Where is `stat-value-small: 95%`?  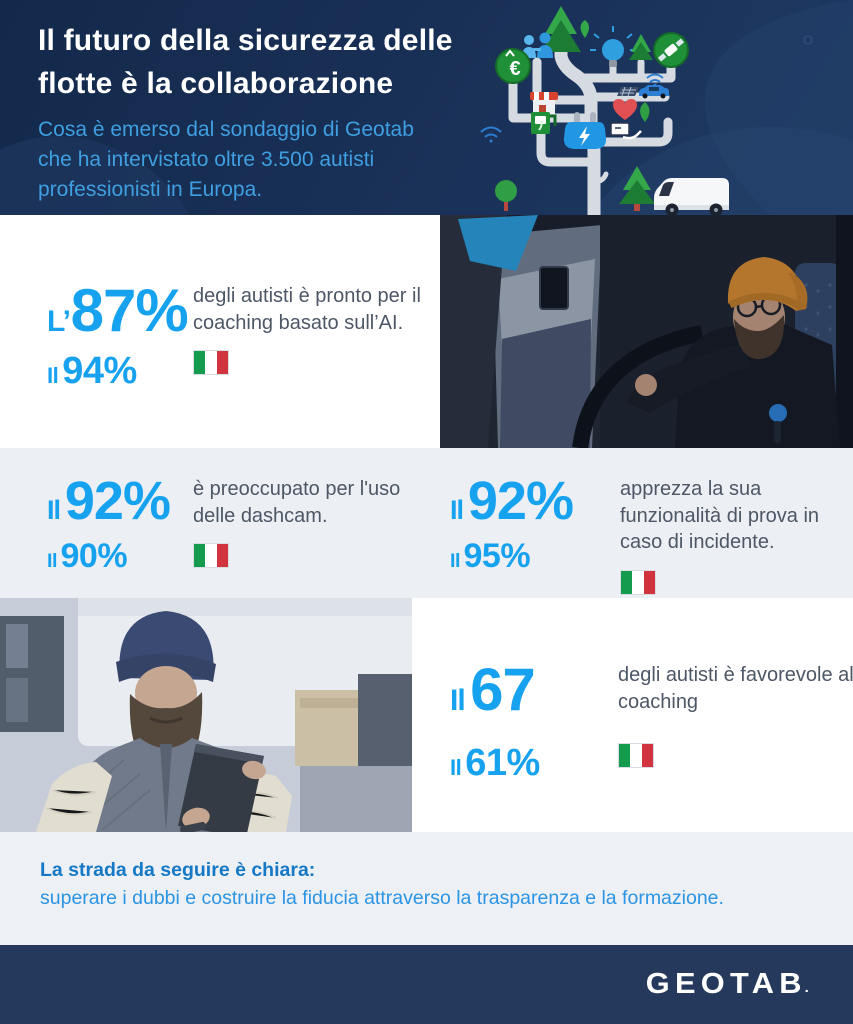
stat-value-small: 95% is located at coordinates (497, 556).